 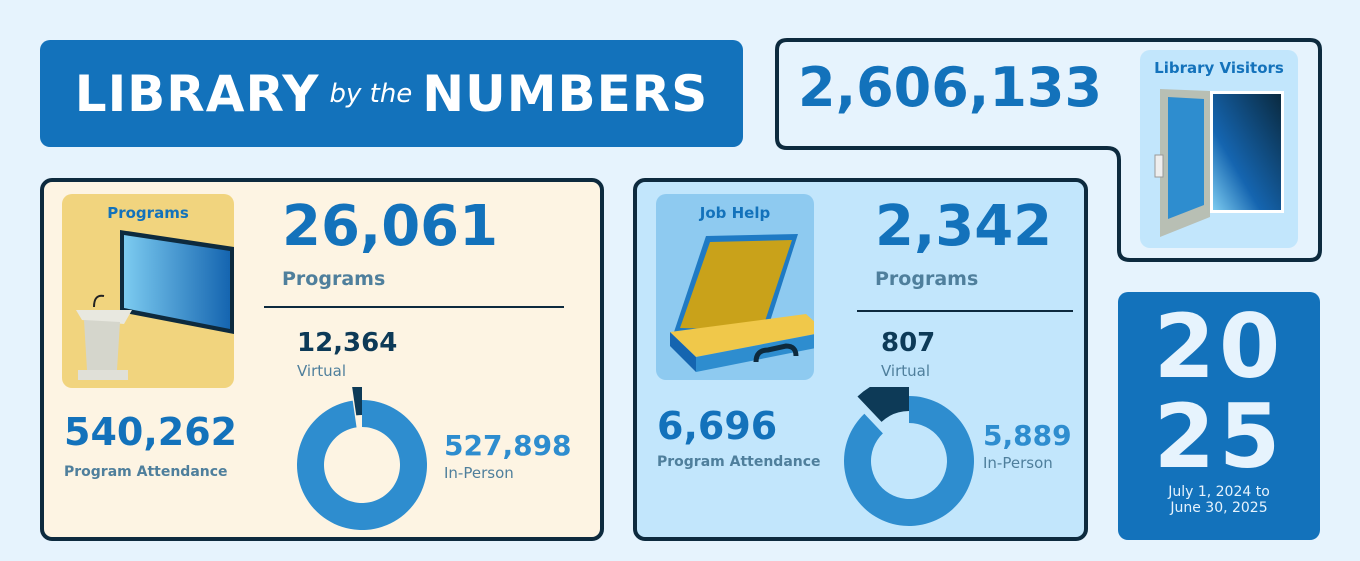 I want to click on briefcase-icon, so click(x=748, y=303).